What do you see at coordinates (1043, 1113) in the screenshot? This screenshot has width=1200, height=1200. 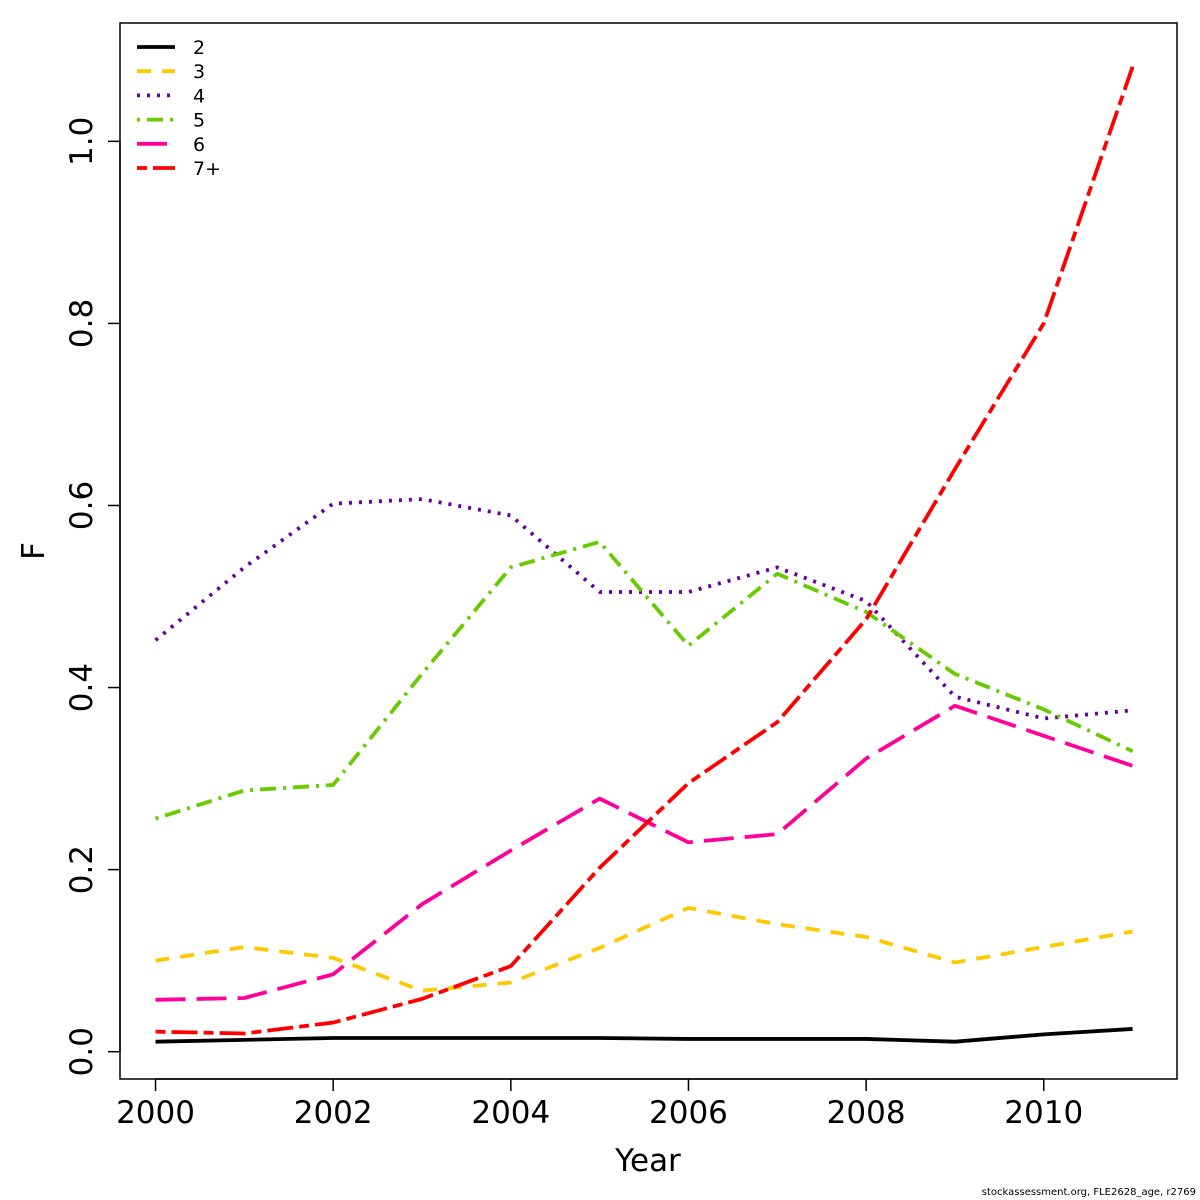 I see `x-tick-label: 2010` at bounding box center [1043, 1113].